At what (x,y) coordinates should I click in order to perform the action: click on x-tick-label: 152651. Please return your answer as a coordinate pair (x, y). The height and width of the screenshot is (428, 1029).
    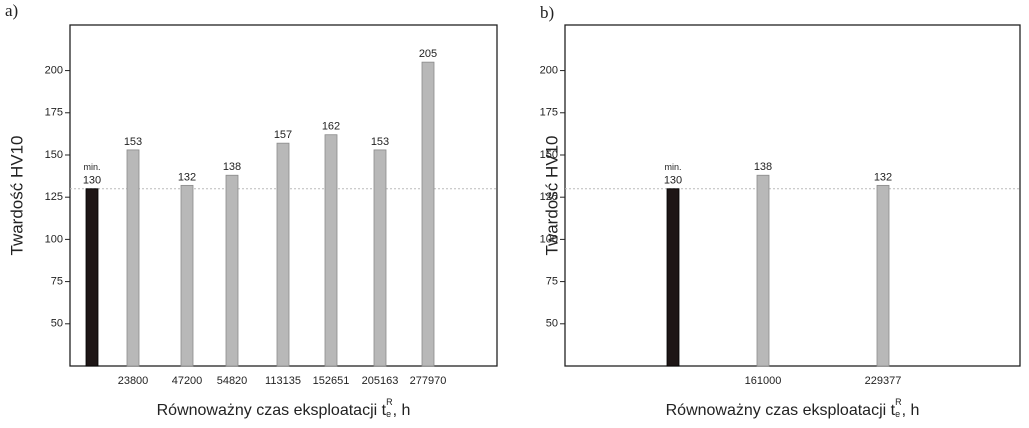
    Looking at the image, I should click on (331, 381).